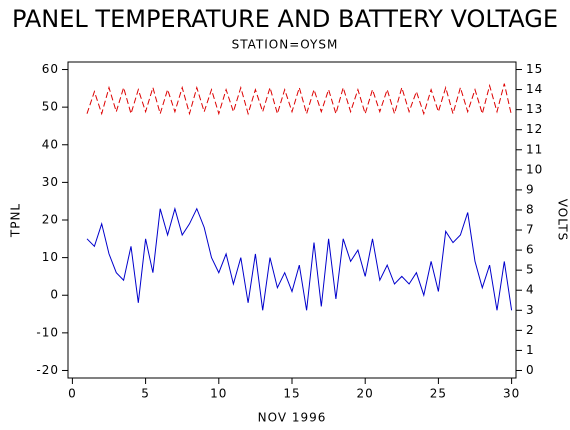 Image resolution: width=570 pixels, height=430 pixels. Describe the element at coordinates (530, 370) in the screenshot. I see `y2-tick-label: 0` at that location.